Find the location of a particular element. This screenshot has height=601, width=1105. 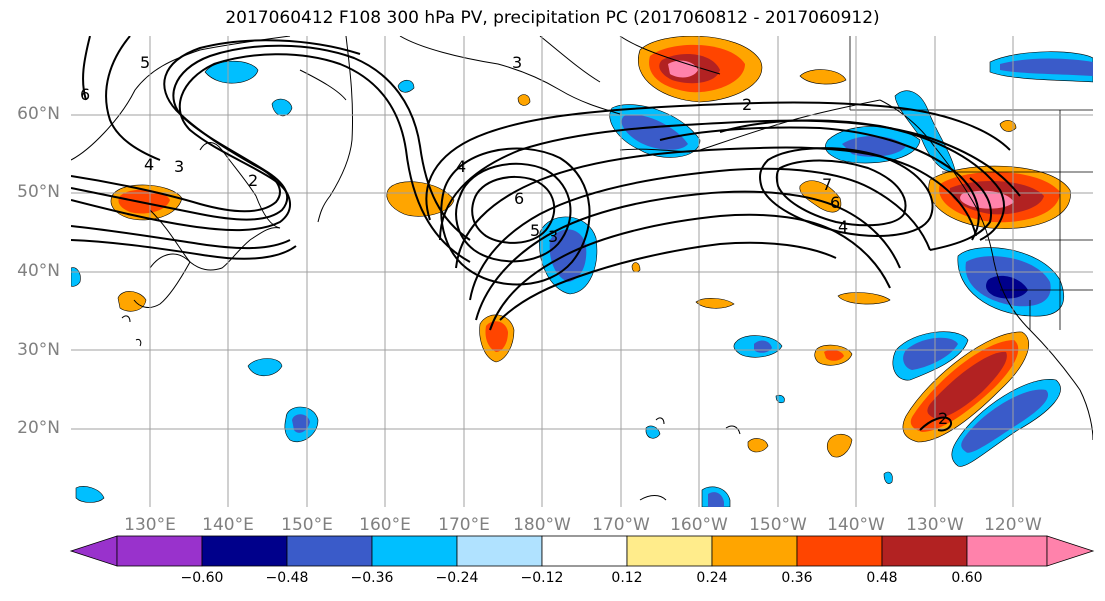

colorbar-extend-high is located at coordinates (1070, 551).